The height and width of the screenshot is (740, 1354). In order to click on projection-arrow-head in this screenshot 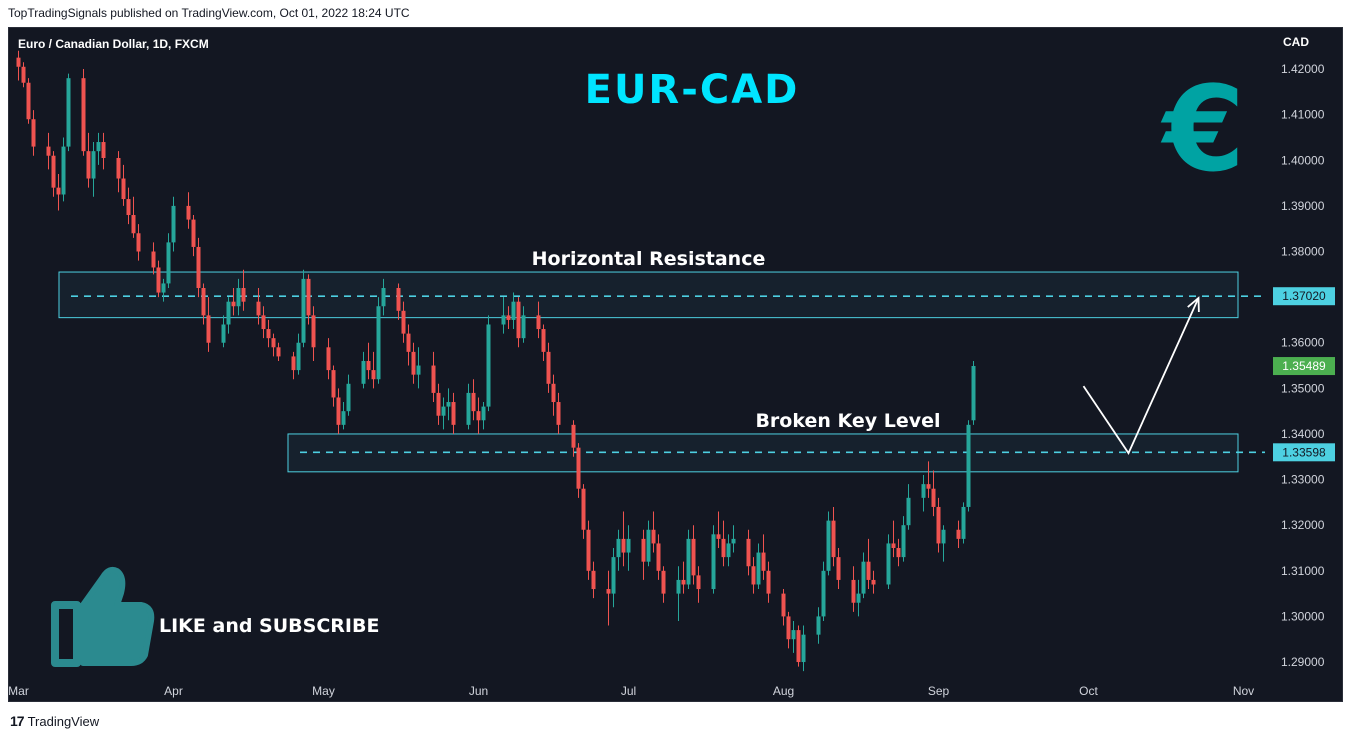, I will do `click(1193, 304)`.